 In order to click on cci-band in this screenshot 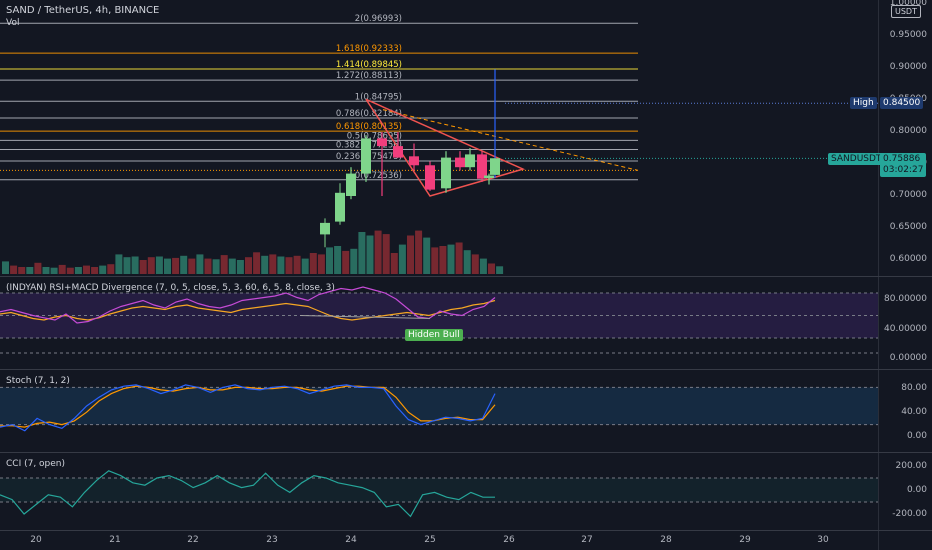, I will do `click(439, 490)`.